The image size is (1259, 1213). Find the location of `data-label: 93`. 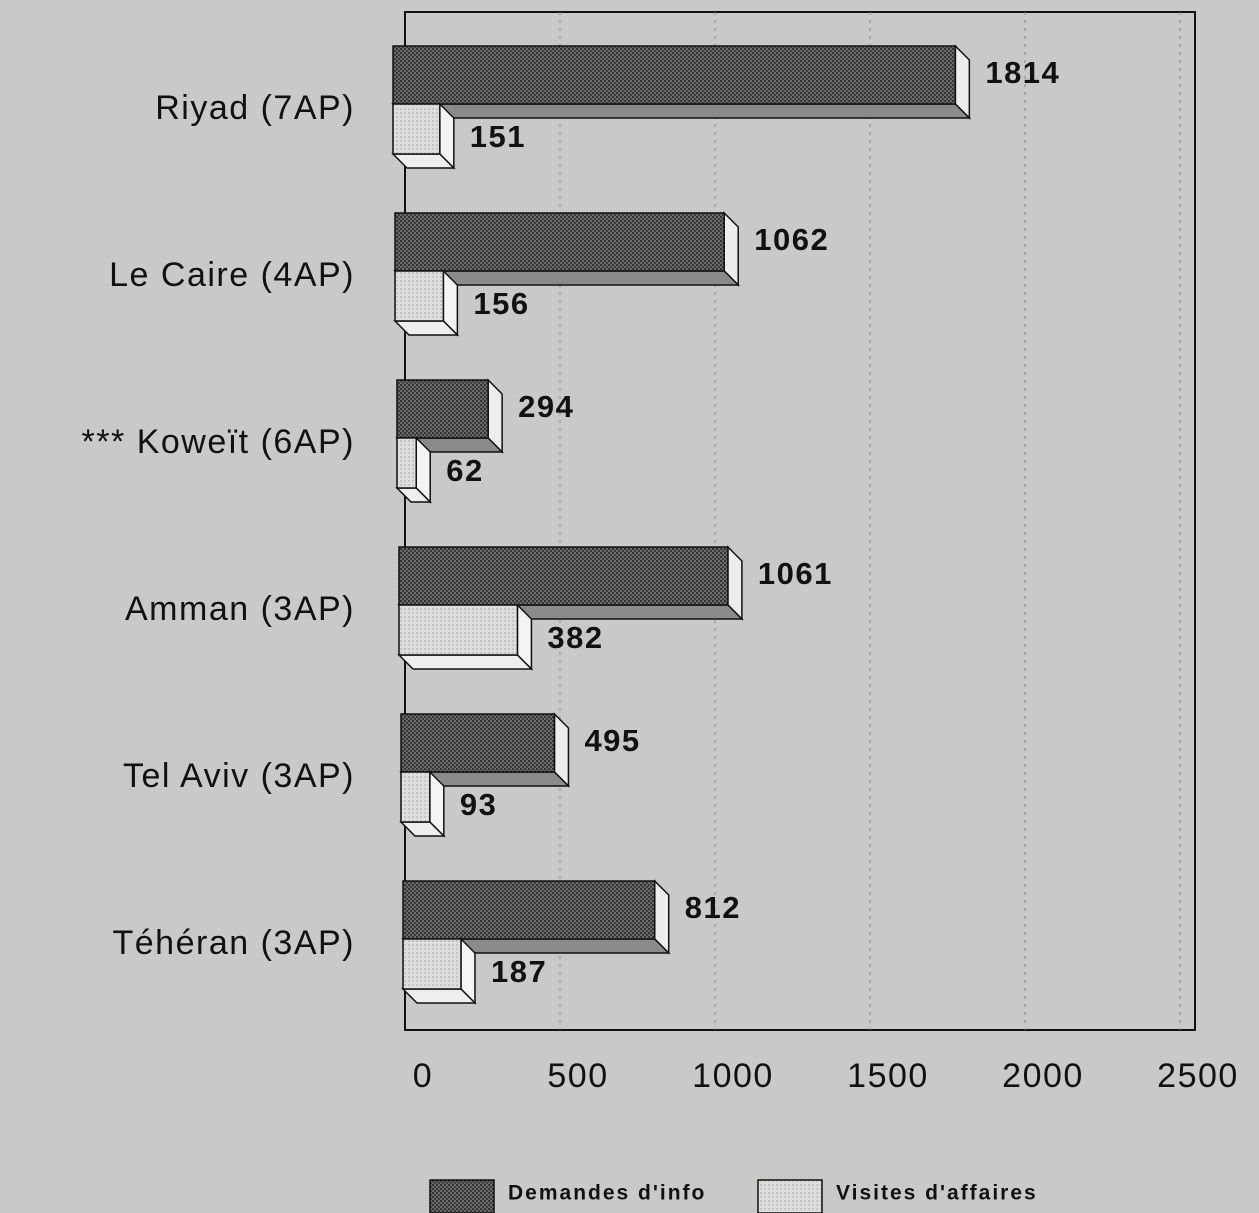

data-label: 93 is located at coordinates (478, 804).